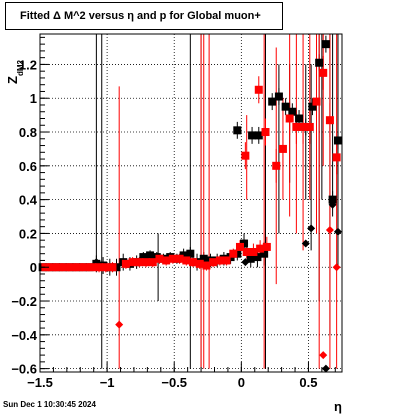 This screenshot has height=414, width=400. What do you see at coordinates (174, 382) in the screenshot?
I see `x-tick-label: −0.5` at bounding box center [174, 382].